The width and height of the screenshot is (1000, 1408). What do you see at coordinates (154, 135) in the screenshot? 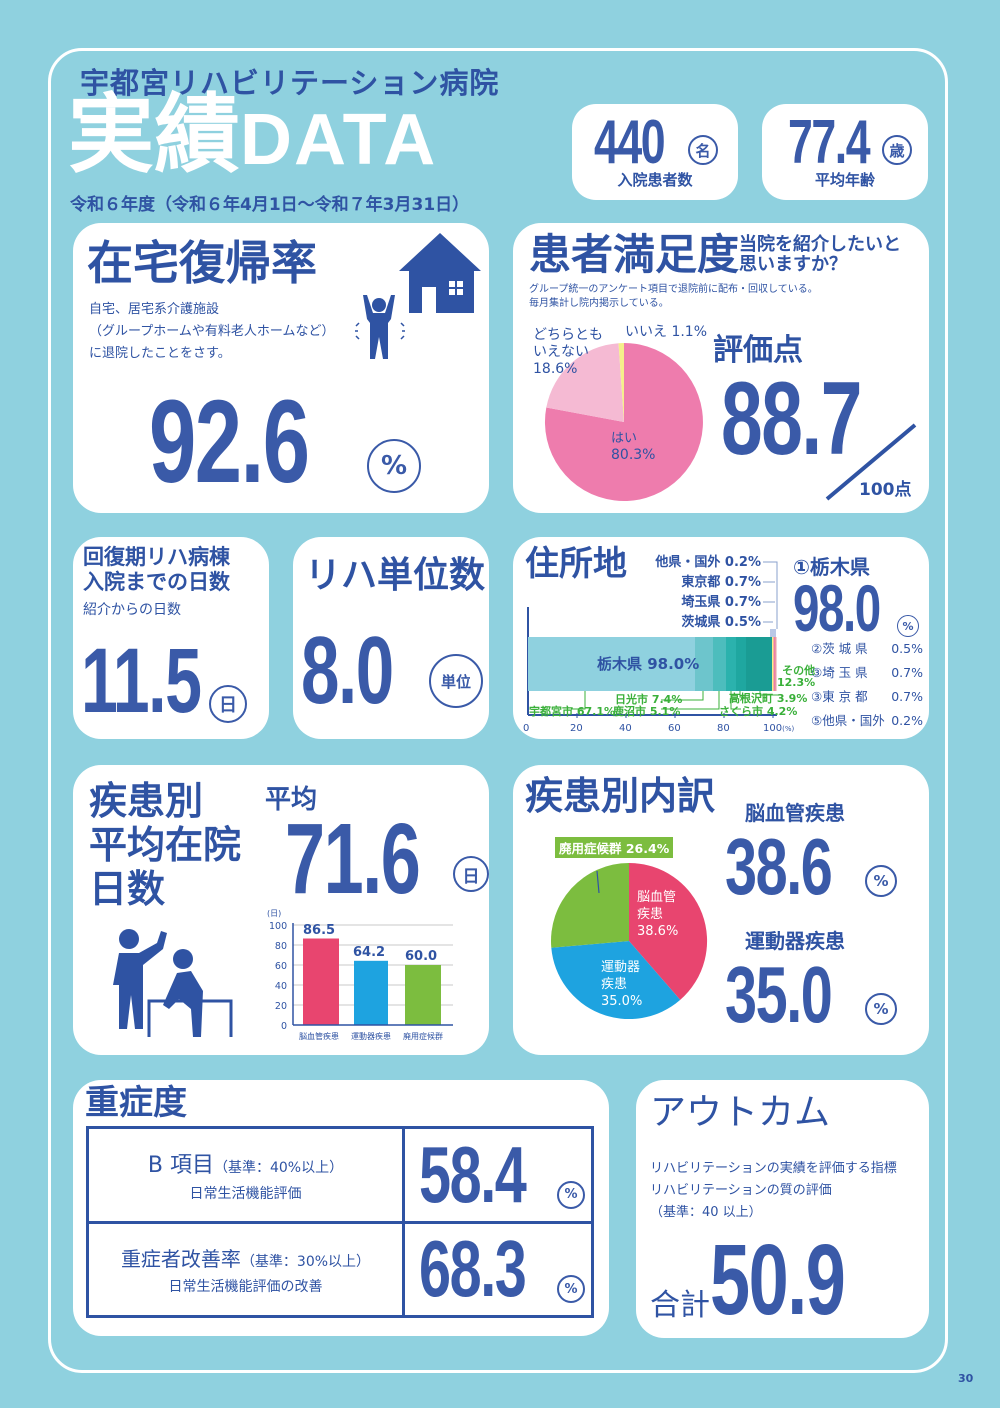
I see `title-kanji: 実績` at bounding box center [154, 135].